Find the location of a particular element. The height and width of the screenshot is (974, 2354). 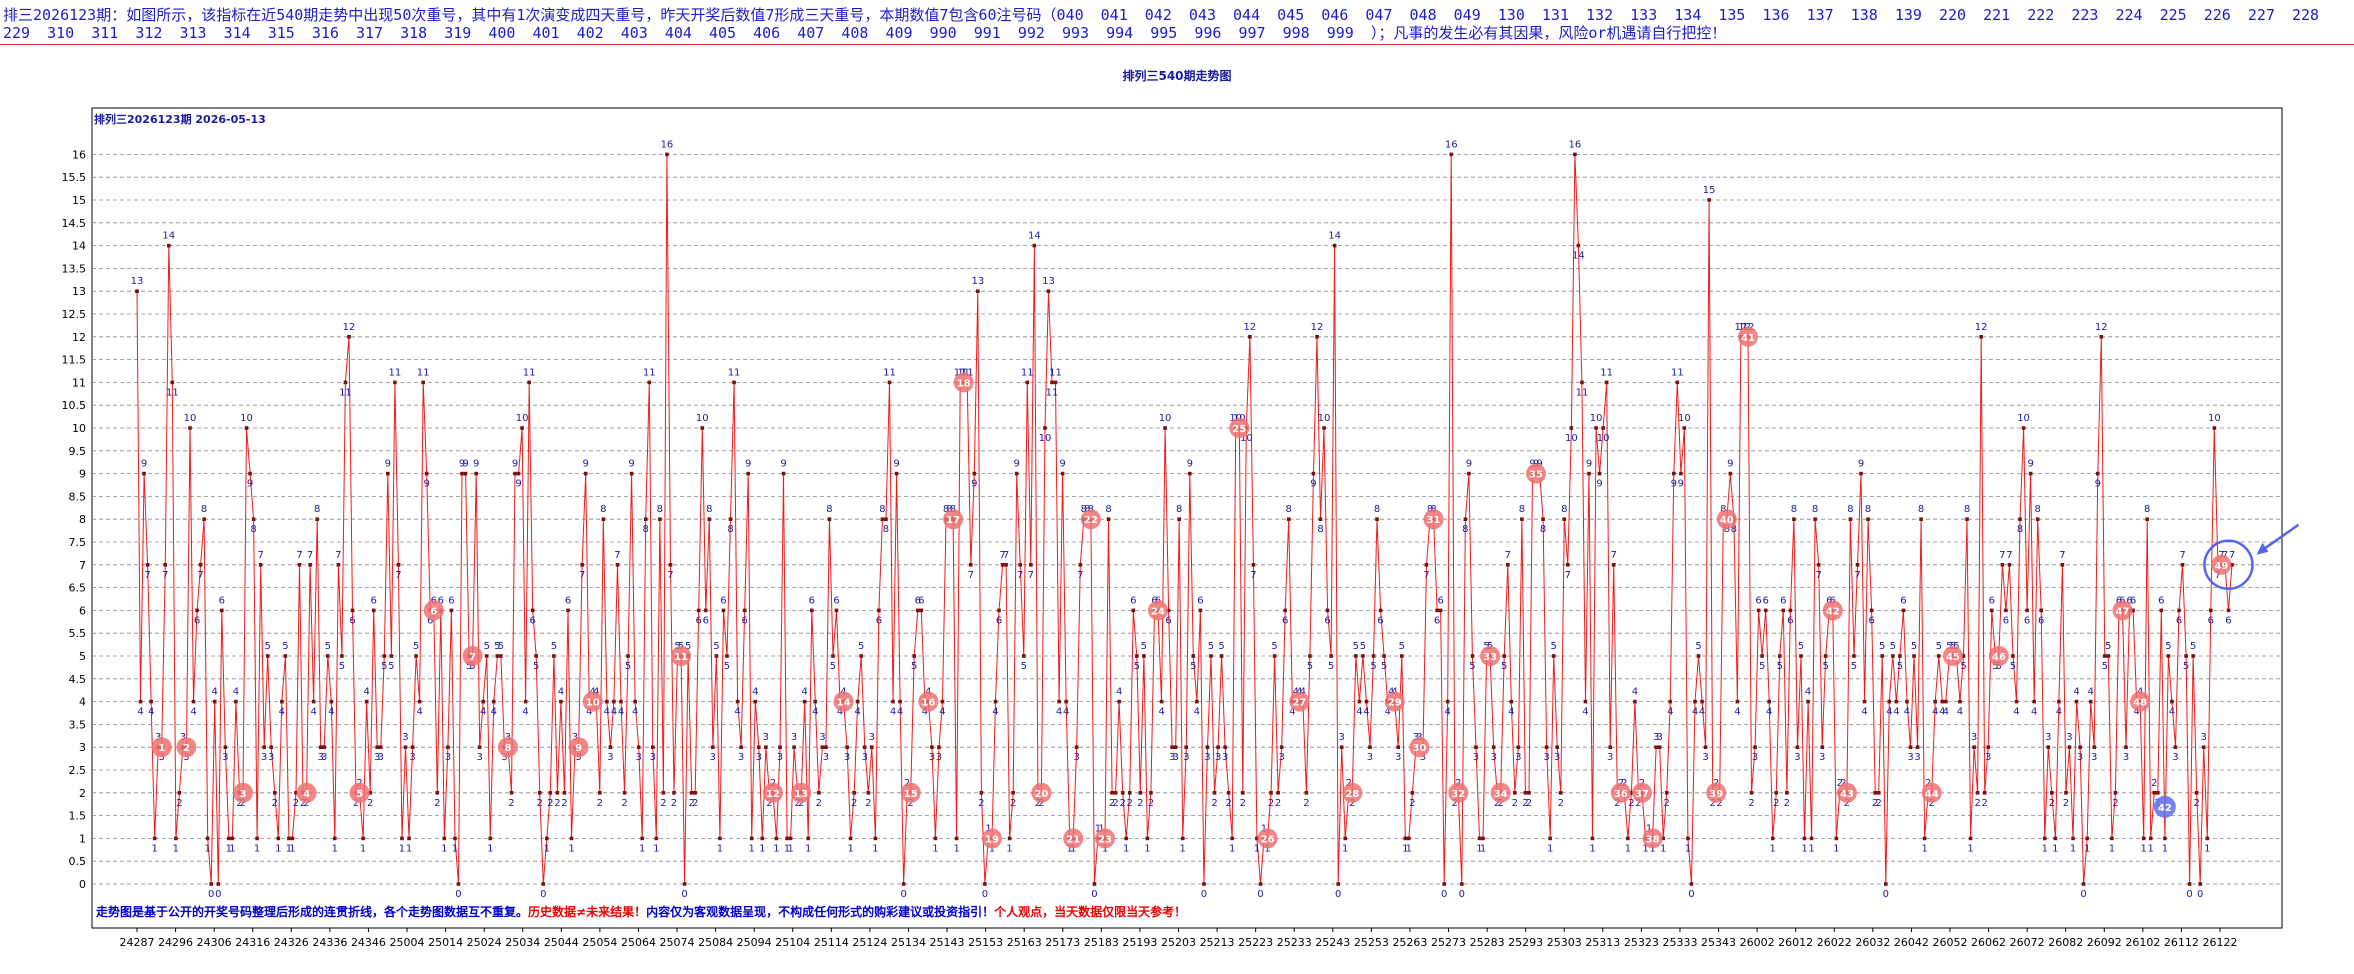

footer-note-part: 个人观点，当天数据仅限当天参考！ is located at coordinates (1089, 911).